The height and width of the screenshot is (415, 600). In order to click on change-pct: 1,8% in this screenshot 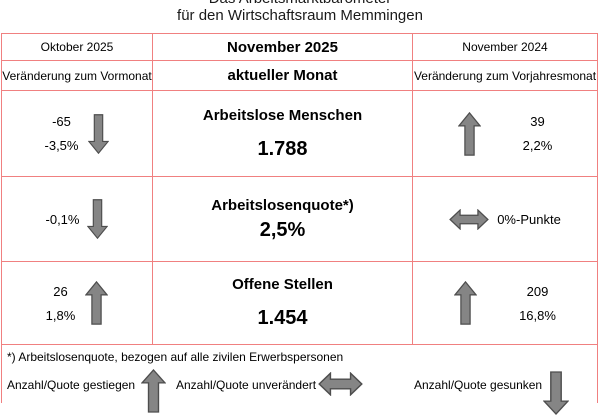, I will do `click(60, 315)`.